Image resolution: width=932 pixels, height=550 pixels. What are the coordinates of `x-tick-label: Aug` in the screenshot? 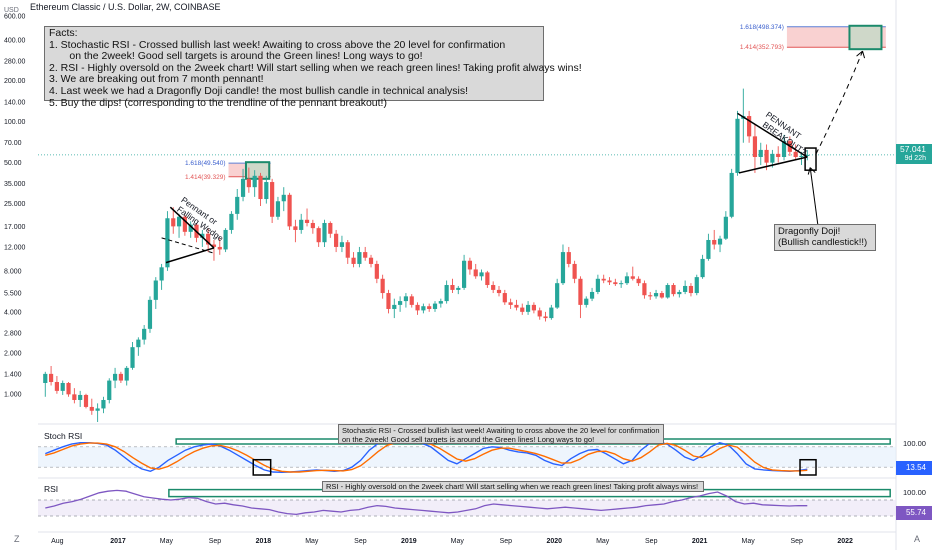 It's located at (57, 541).